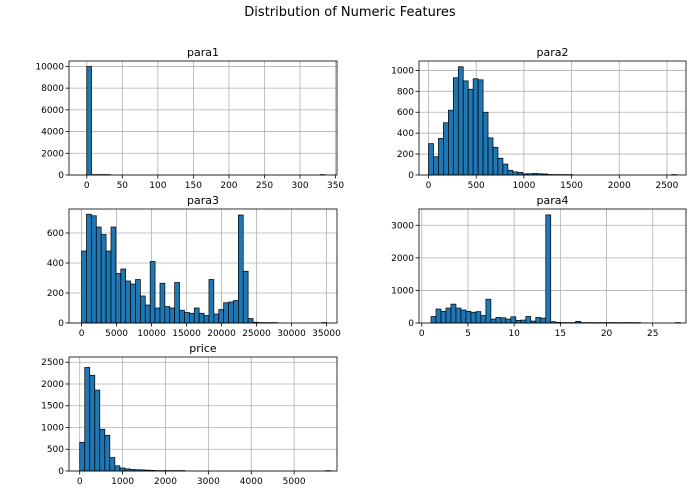  What do you see at coordinates (256, 334) in the screenshot?
I see `x-tick-label: 25000` at bounding box center [256, 334].